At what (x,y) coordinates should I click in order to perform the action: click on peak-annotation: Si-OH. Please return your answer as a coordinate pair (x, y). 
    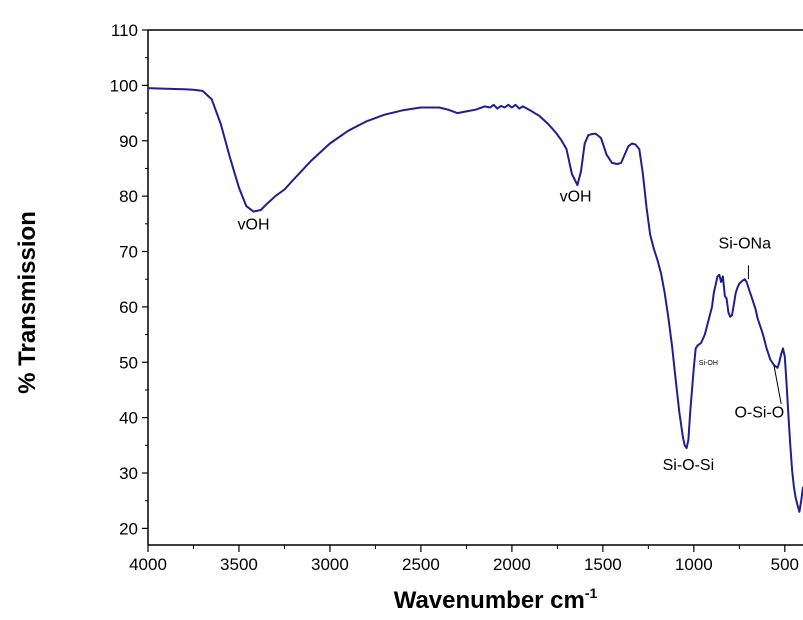
    Looking at the image, I should click on (708, 363).